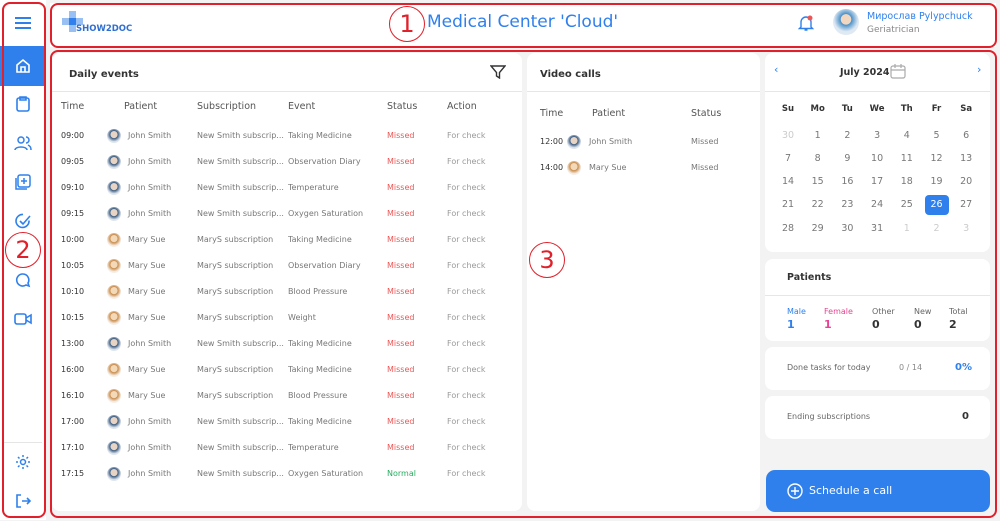  What do you see at coordinates (791, 324) in the screenshot?
I see `patients-stat-value: 1` at bounding box center [791, 324].